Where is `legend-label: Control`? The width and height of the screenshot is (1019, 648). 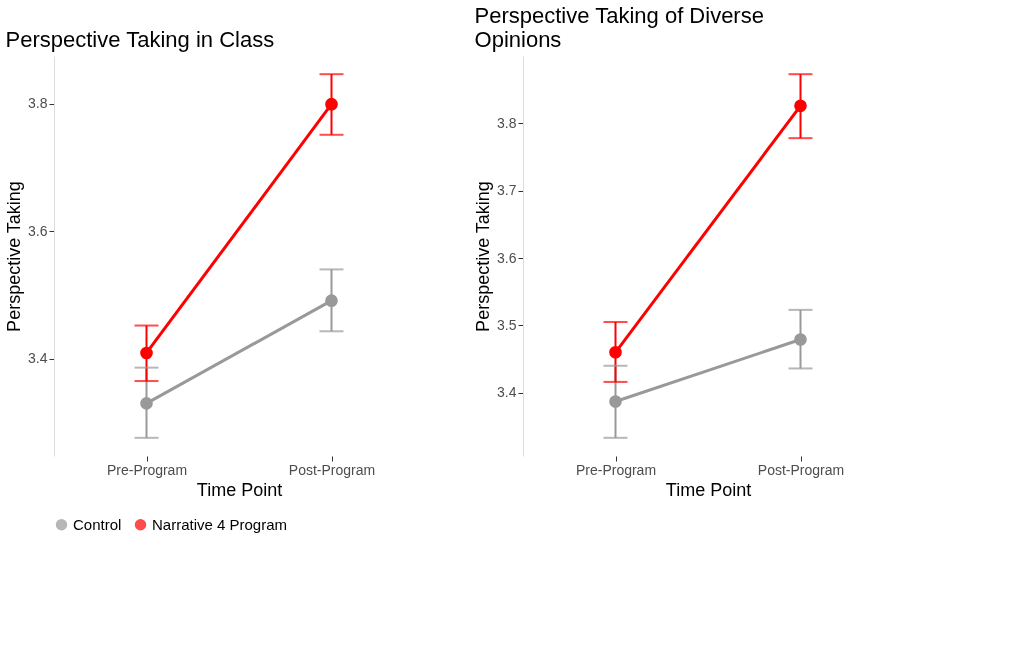
legend-label: Control is located at coordinates (97, 524).